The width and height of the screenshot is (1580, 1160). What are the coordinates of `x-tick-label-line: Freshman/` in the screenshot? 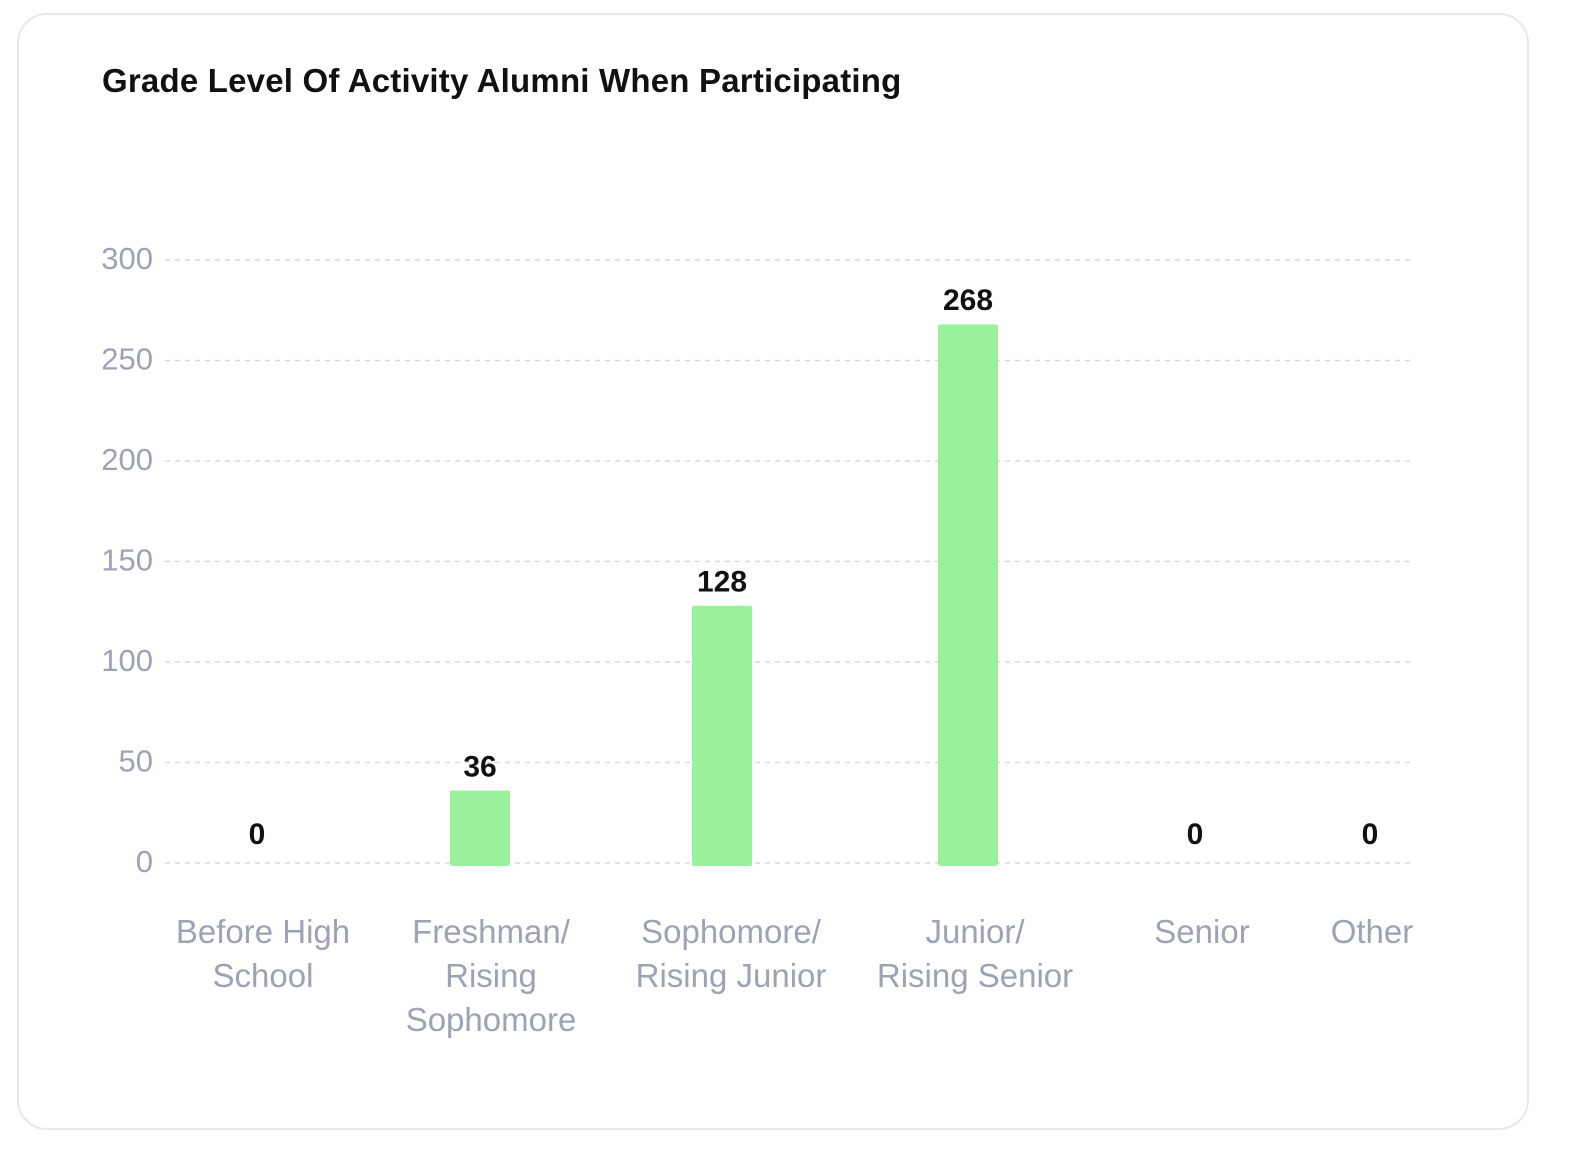 It's located at (491, 931).